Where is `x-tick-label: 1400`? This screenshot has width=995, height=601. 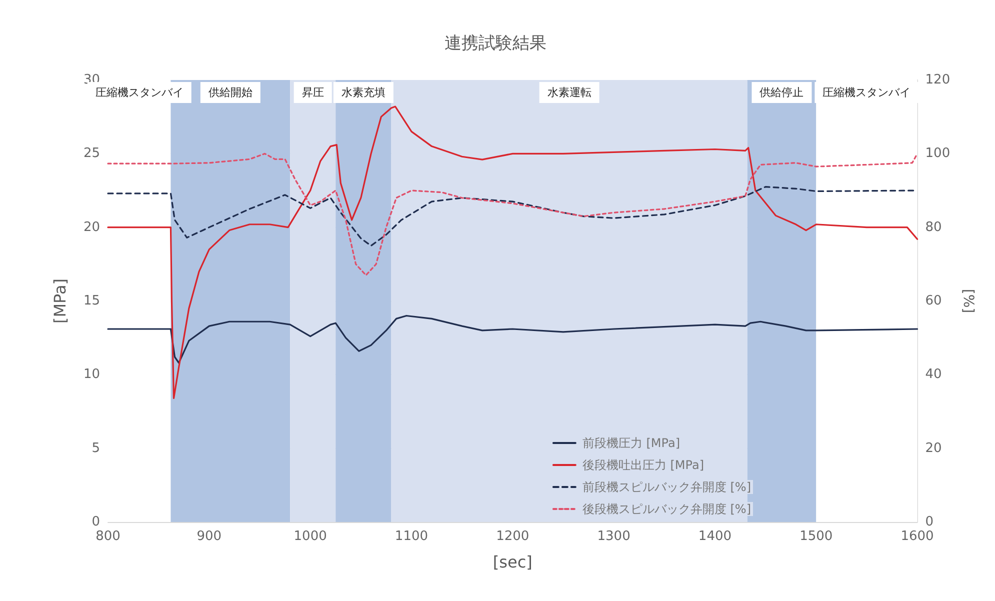
x-tick-label: 1400 is located at coordinates (715, 536).